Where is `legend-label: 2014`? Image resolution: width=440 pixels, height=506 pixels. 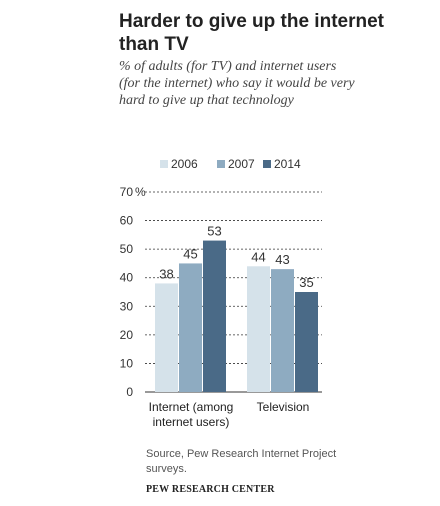
legend-label: 2014 is located at coordinates (287, 164).